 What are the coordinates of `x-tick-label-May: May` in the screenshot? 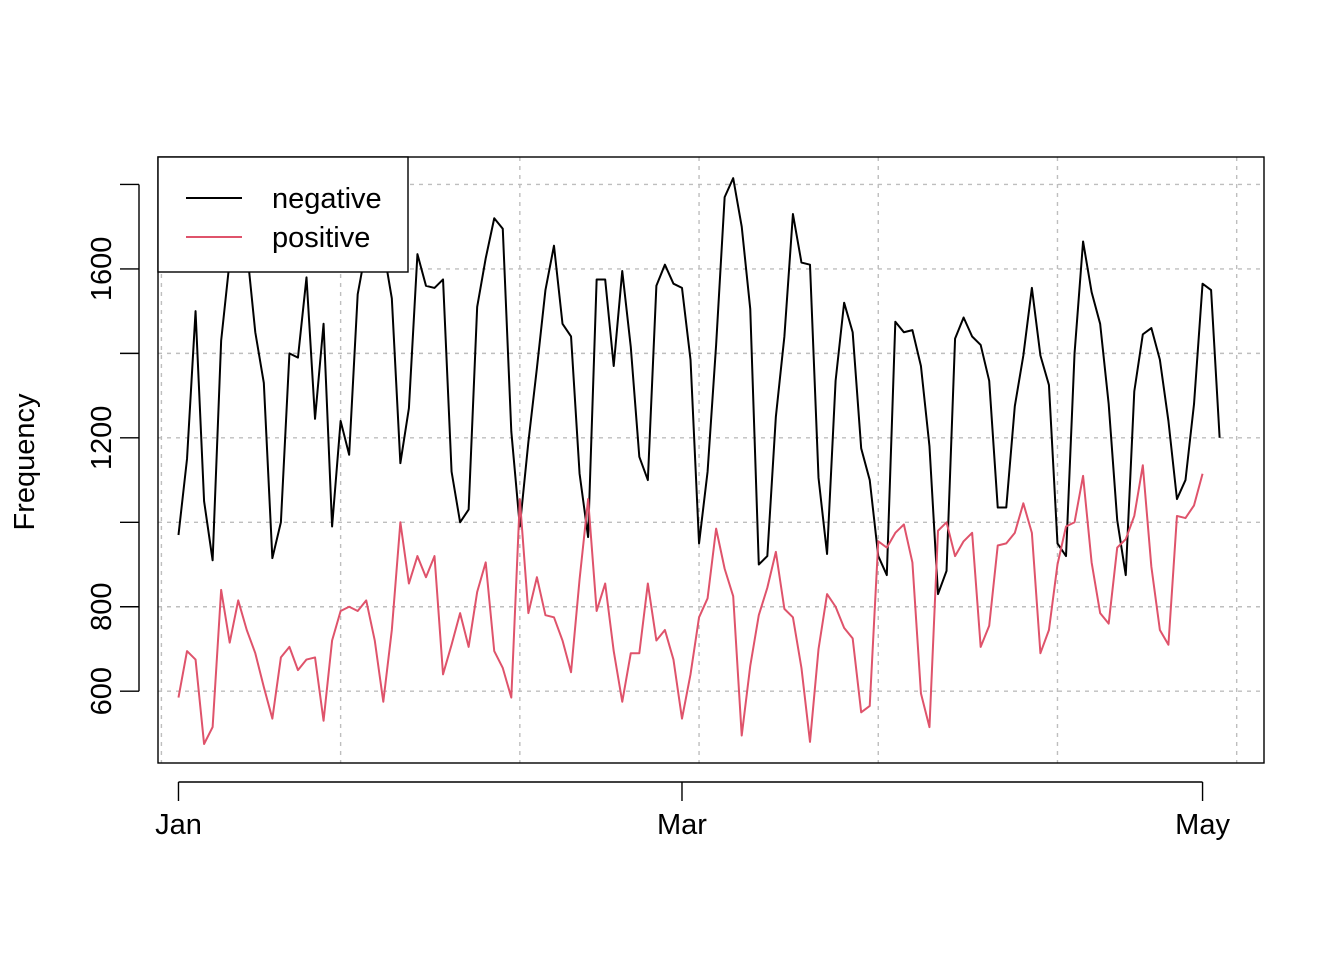 It's located at (1202, 825).